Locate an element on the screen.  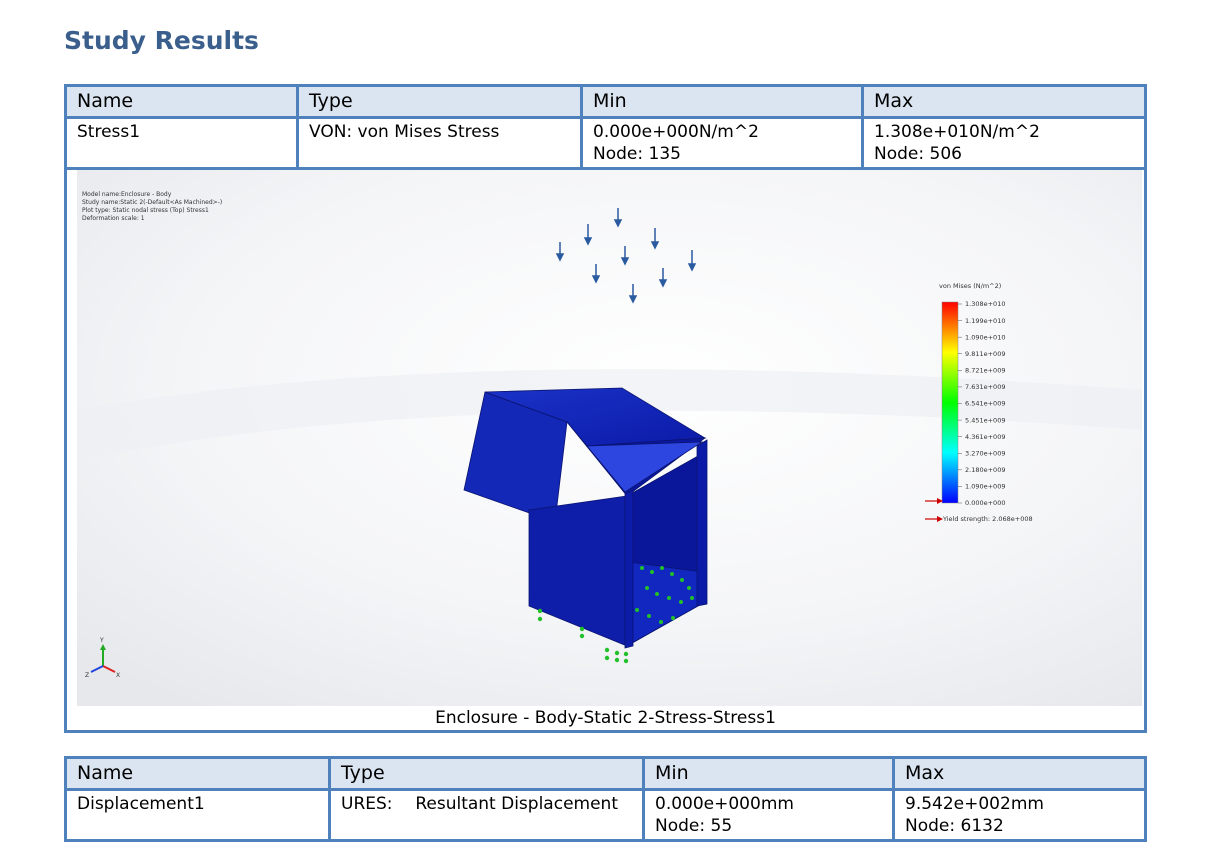
yield-marker-icon is located at coordinates (934, 519).